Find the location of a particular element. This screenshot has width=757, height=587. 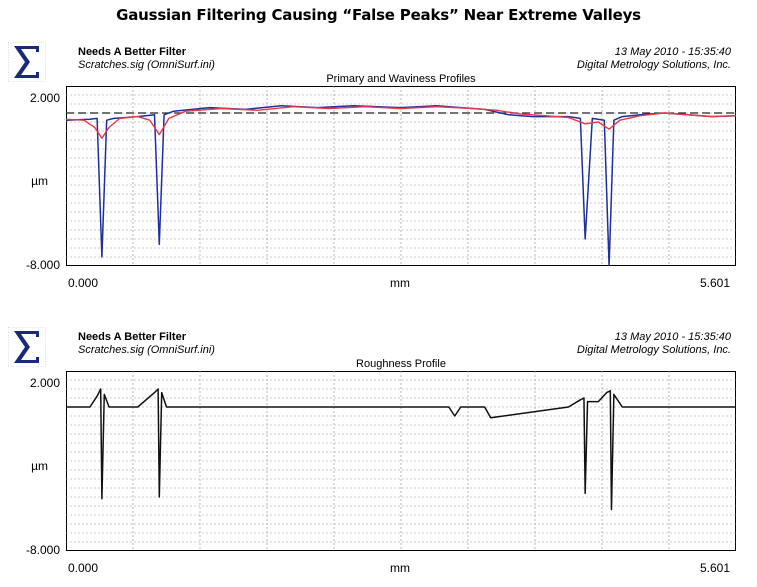

waviness-profile-line is located at coordinates (401, 122).